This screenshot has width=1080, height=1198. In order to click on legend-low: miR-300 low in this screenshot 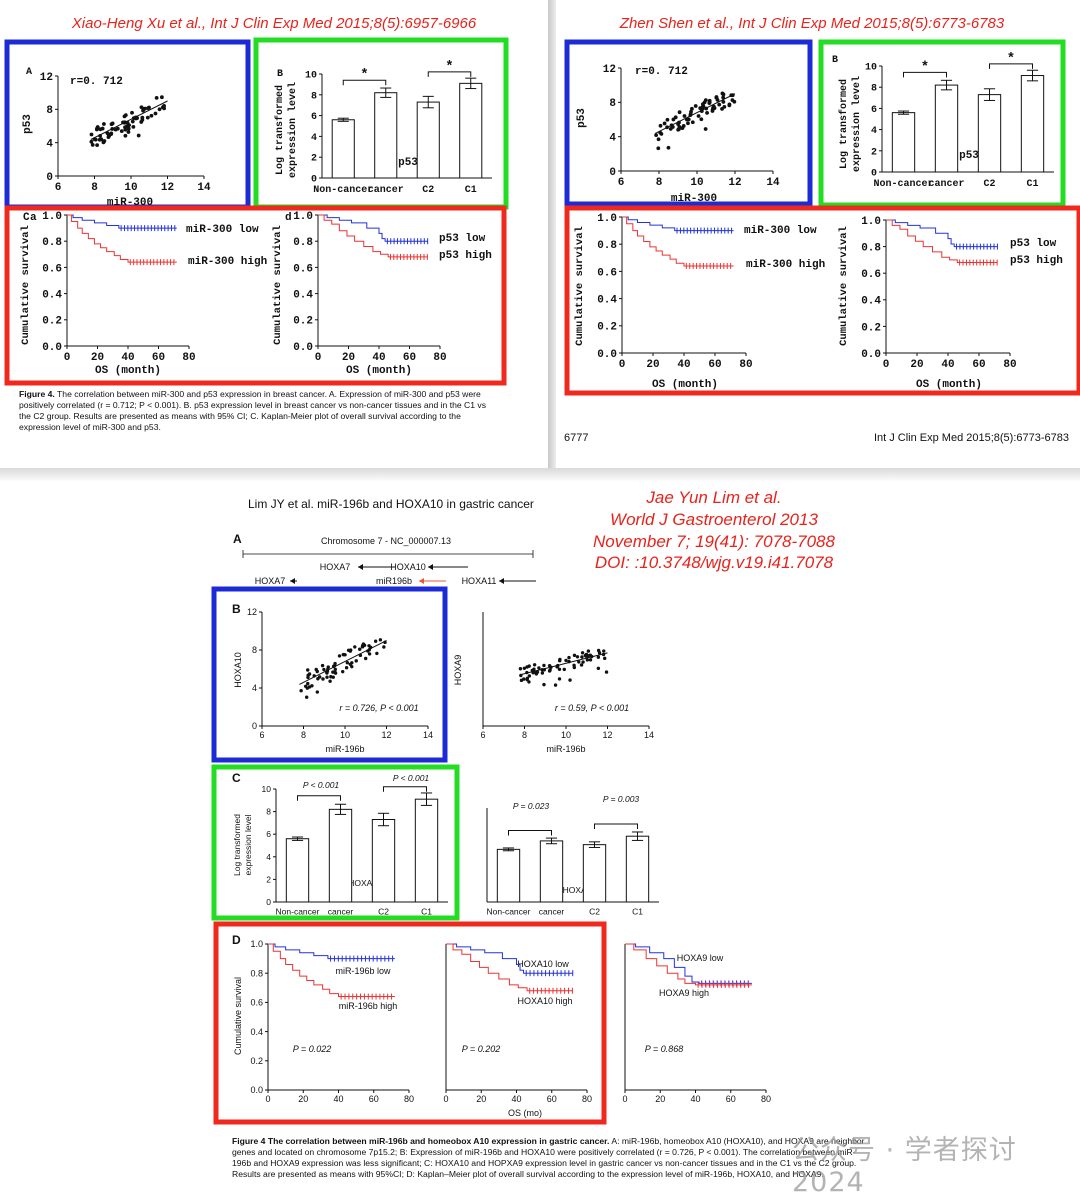, I will do `click(780, 231)`.